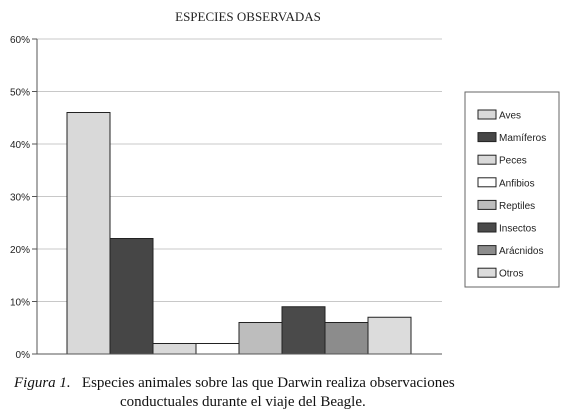  What do you see at coordinates (42, 383) in the screenshot?
I see `figure-label: Figura 1.` at bounding box center [42, 383].